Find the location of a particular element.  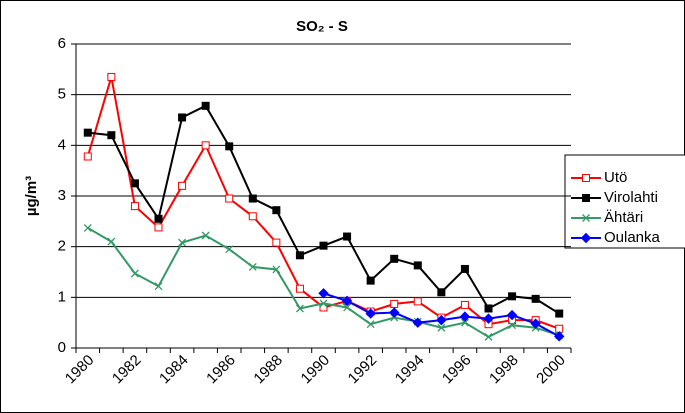

y-tick-label: 4 is located at coordinates (62, 144).